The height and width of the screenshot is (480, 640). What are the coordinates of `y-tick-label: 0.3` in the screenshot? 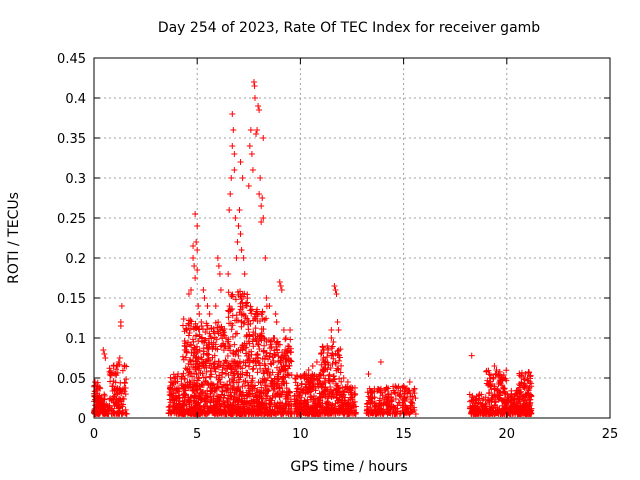 It's located at (75, 179).